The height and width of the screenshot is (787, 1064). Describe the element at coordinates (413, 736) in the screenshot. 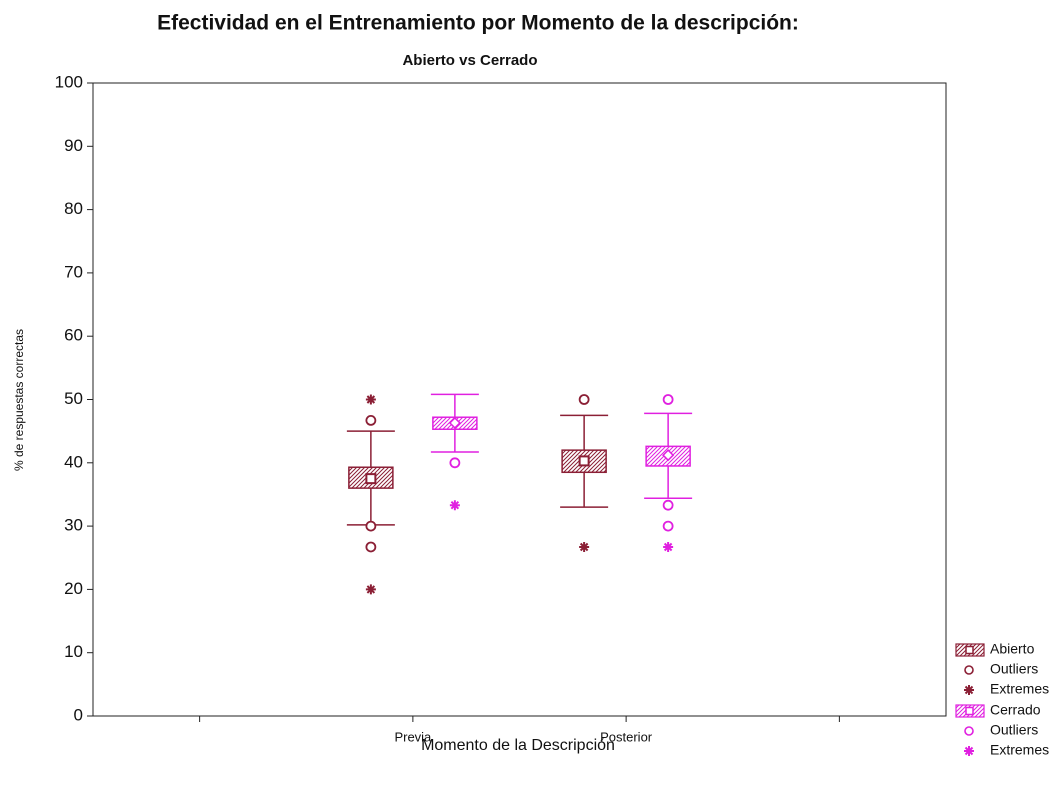

I see `x-tick-label: Previa` at that location.